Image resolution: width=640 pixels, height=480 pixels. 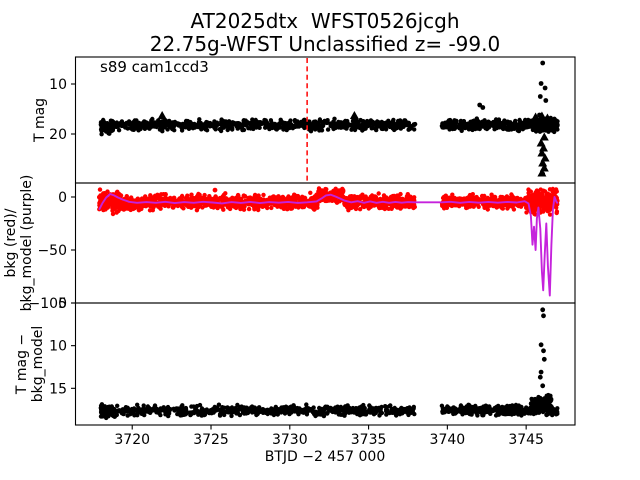 What do you see at coordinates (132, 440) in the screenshot?
I see `x-tick-label: 3720` at bounding box center [132, 440].